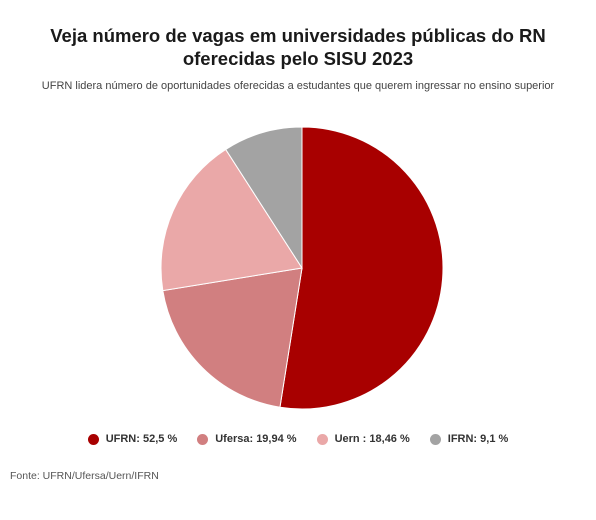 Image resolution: width=596 pixels, height=520 pixels. I want to click on legend-dot-uern, so click(322, 439).